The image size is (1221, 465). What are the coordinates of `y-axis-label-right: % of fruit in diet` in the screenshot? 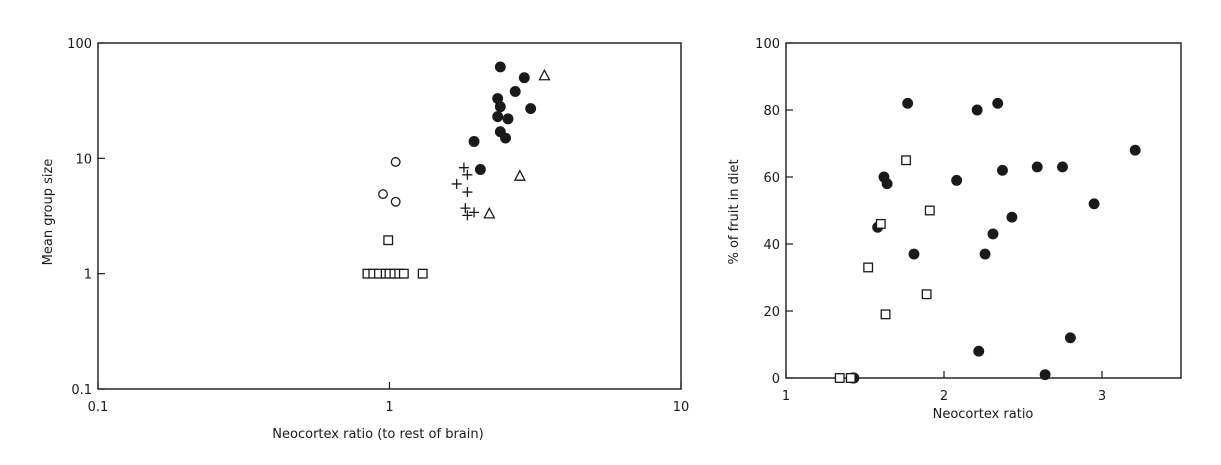 It's located at (734, 211).